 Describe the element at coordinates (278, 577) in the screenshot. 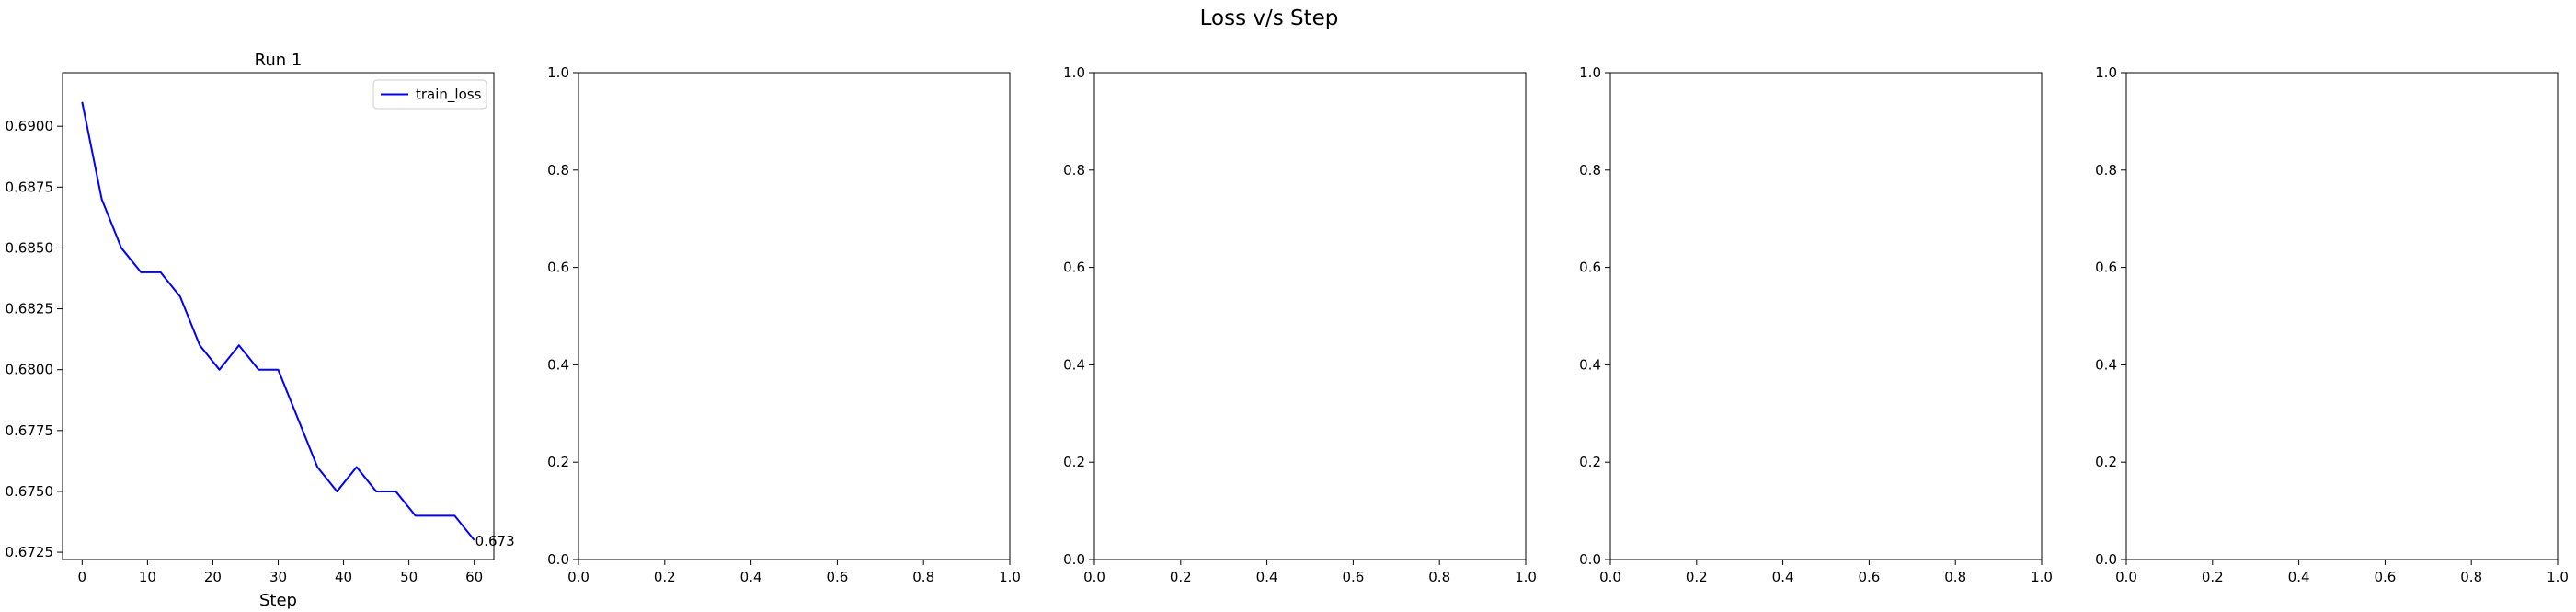

I see `x-tick-label: 30` at that location.